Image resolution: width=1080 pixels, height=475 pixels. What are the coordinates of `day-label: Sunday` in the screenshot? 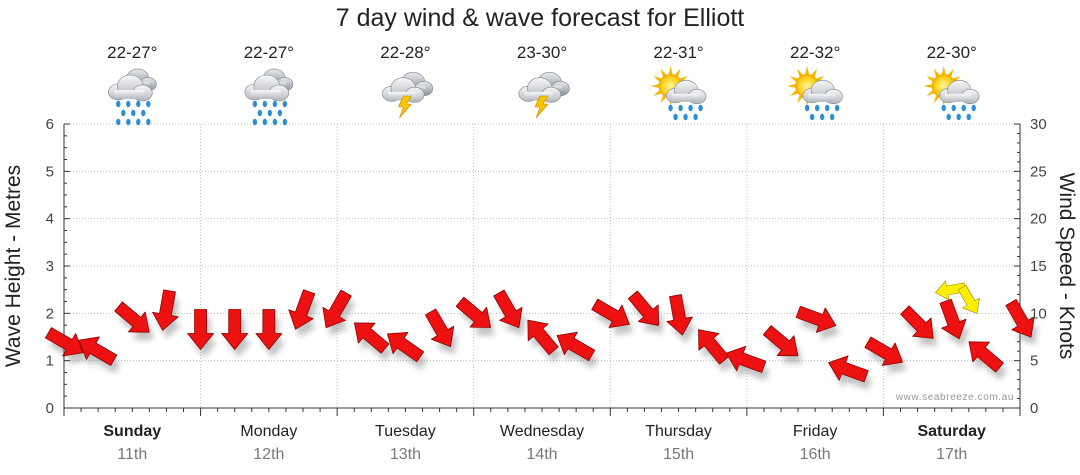 It's located at (132, 431).